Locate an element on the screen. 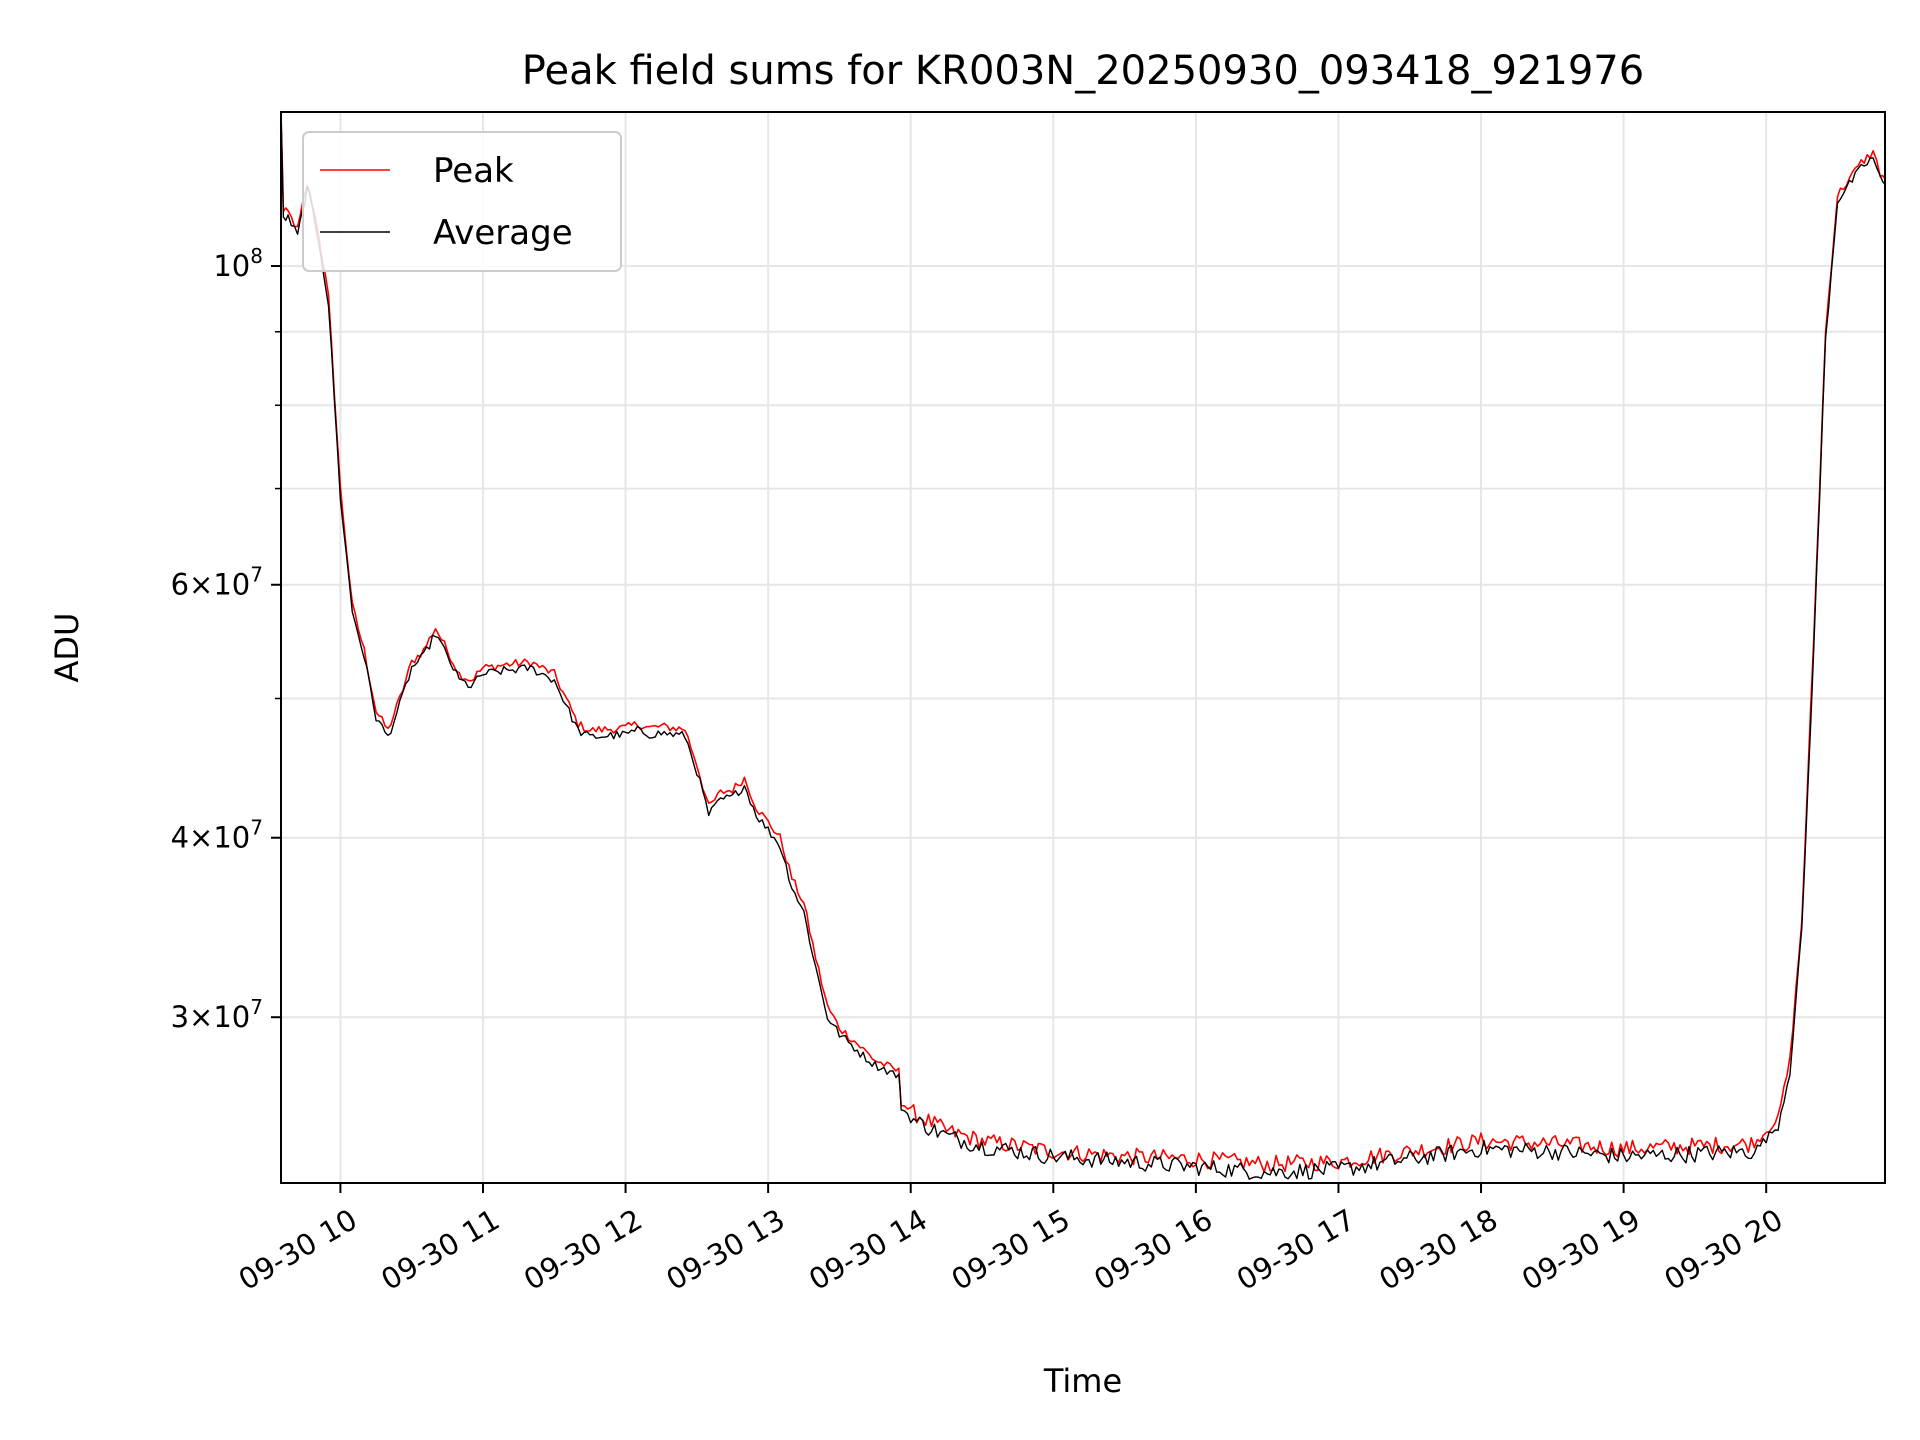  x-axis-label: Time is located at coordinates (1082, 1381).